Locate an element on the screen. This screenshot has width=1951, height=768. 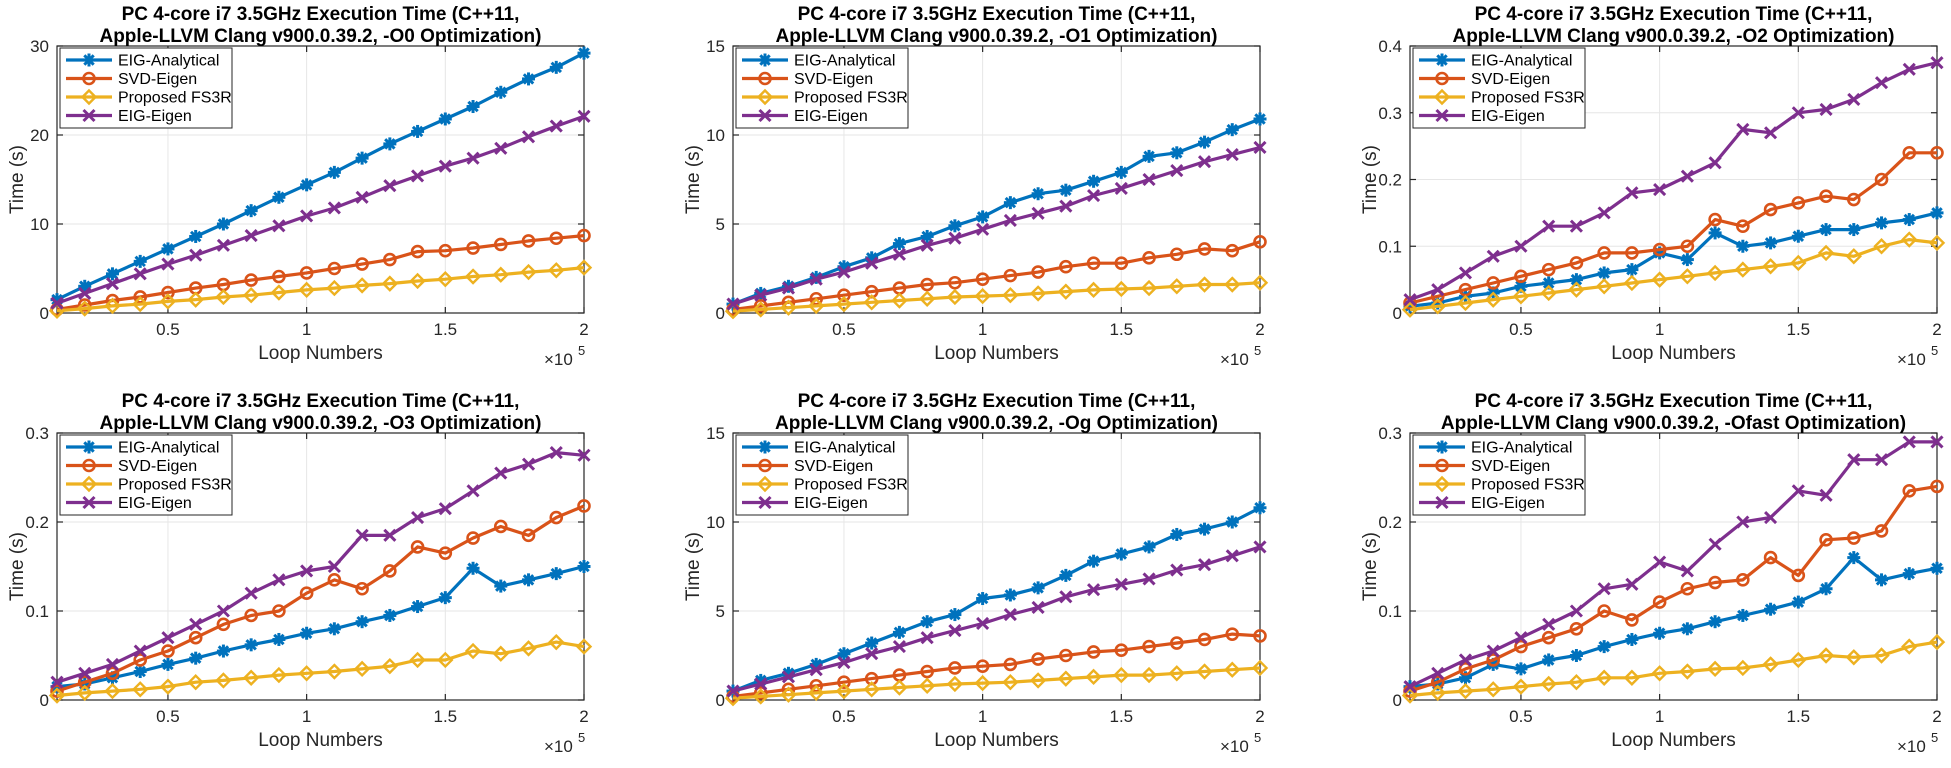
legend-entry: EIG-Analytical is located at coordinates (142, 448).